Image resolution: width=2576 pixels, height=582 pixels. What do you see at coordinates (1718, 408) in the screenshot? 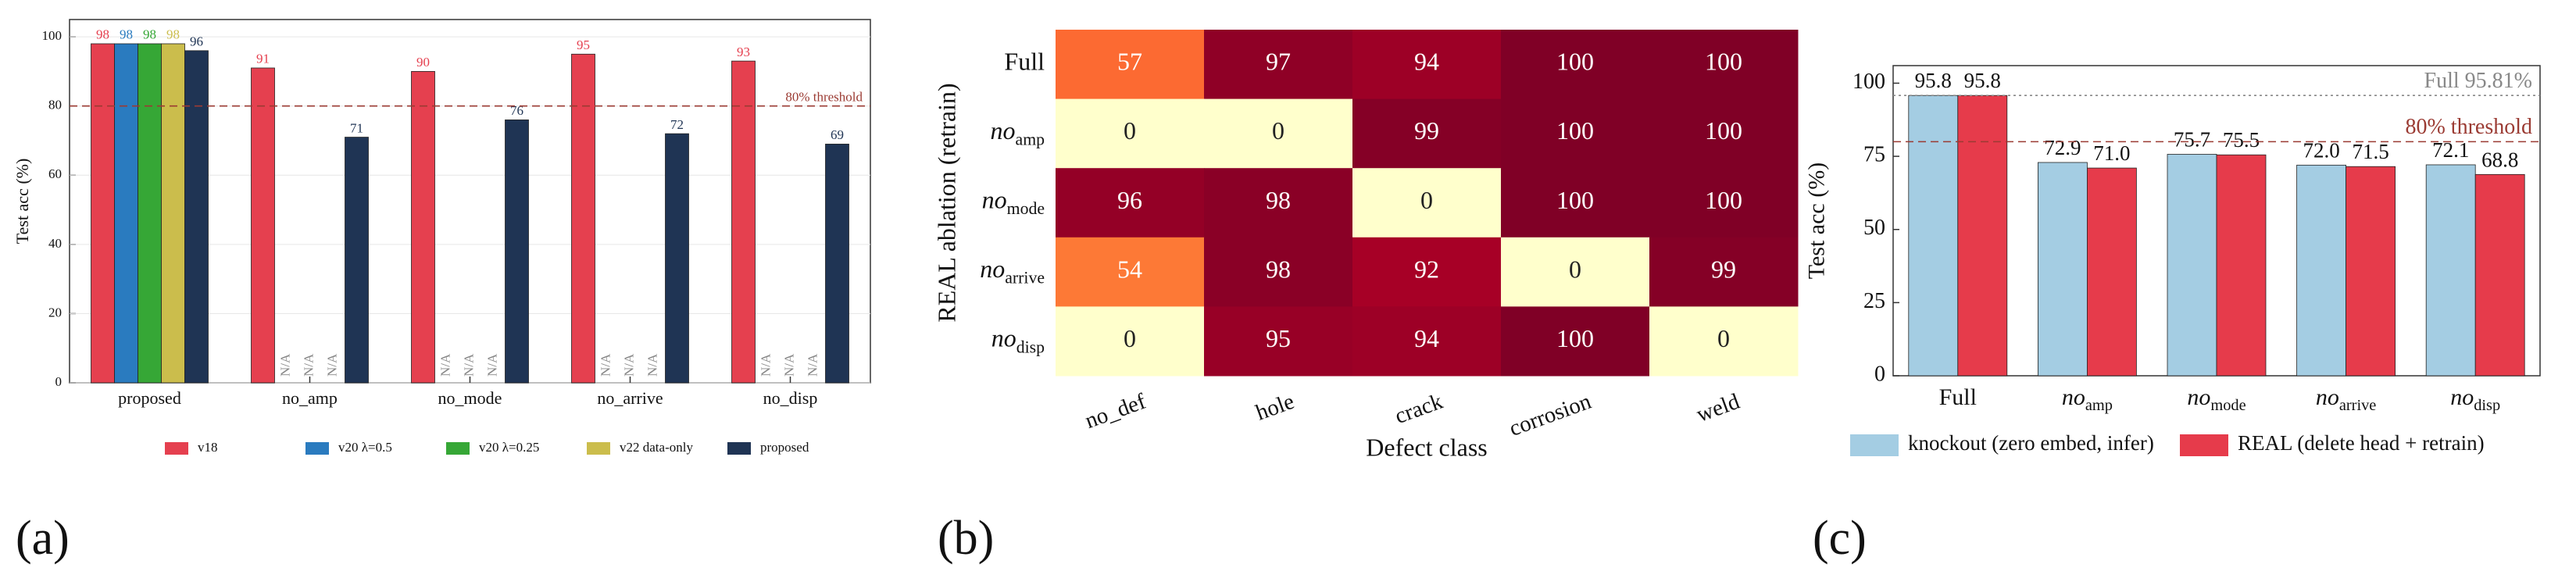
I see `x-tick-label: weld` at bounding box center [1718, 408].